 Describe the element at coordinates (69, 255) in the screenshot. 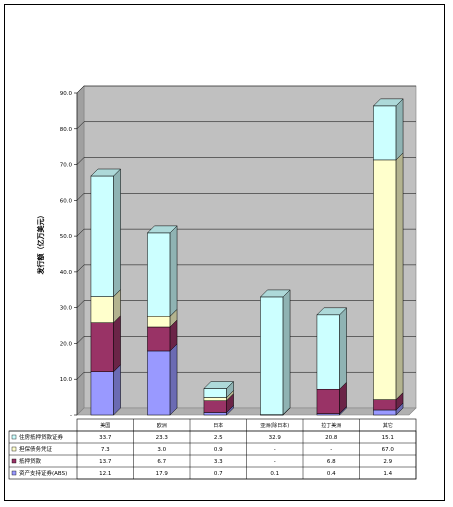

I see `y-axis: 90.0 80.0 70.0 60.0 50.0 40.0 30.0 20.0 10.0 -` at that location.